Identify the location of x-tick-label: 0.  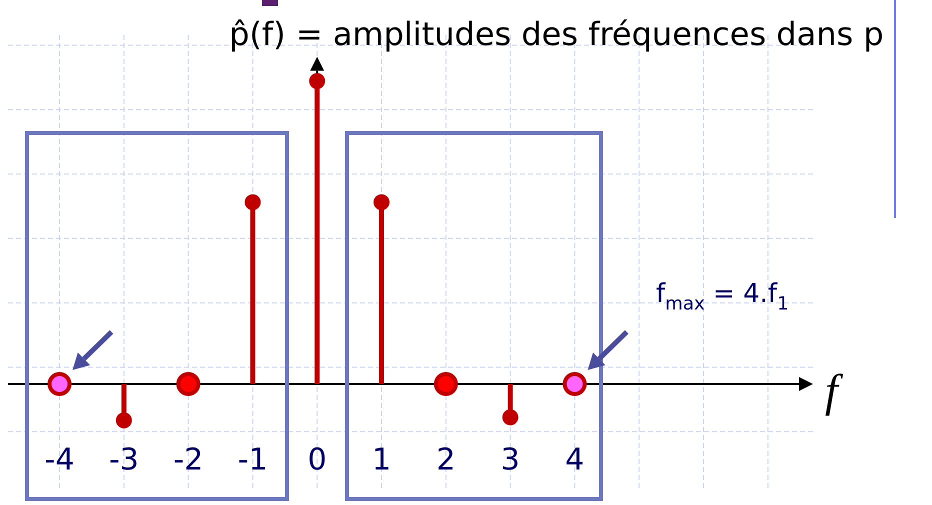
(317, 460).